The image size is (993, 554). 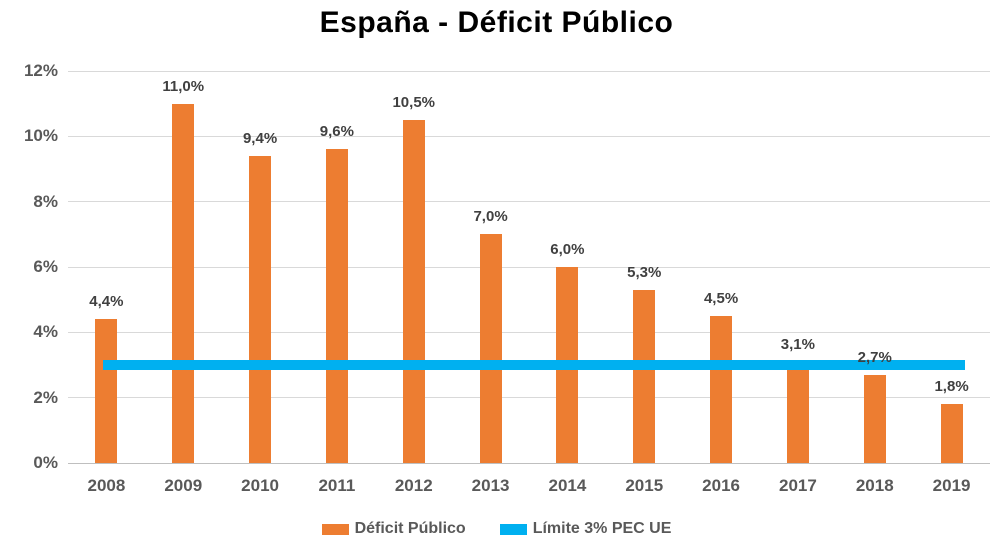 I want to click on y-tick-4%: 4%, so click(x=45, y=332).